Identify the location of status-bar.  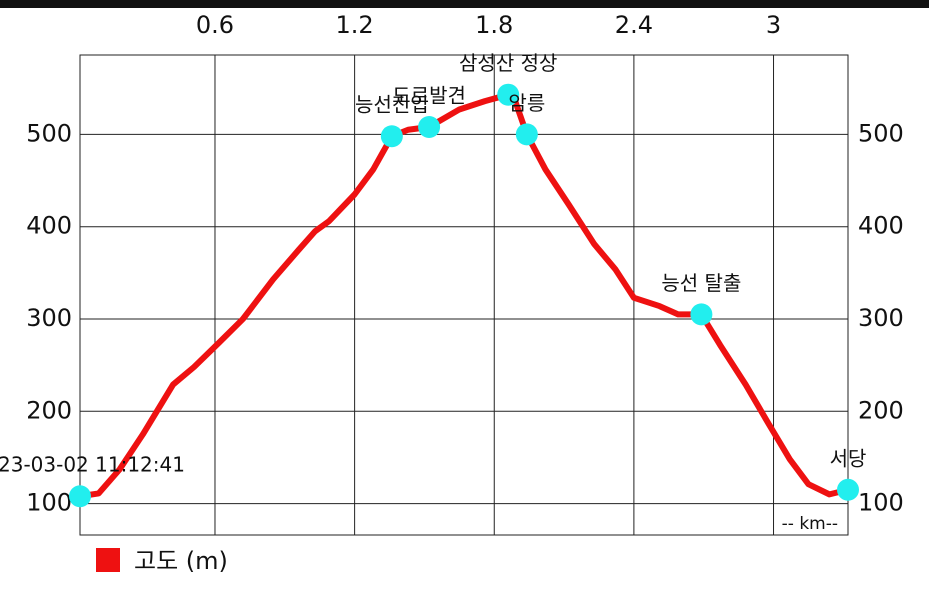
(464, 4).